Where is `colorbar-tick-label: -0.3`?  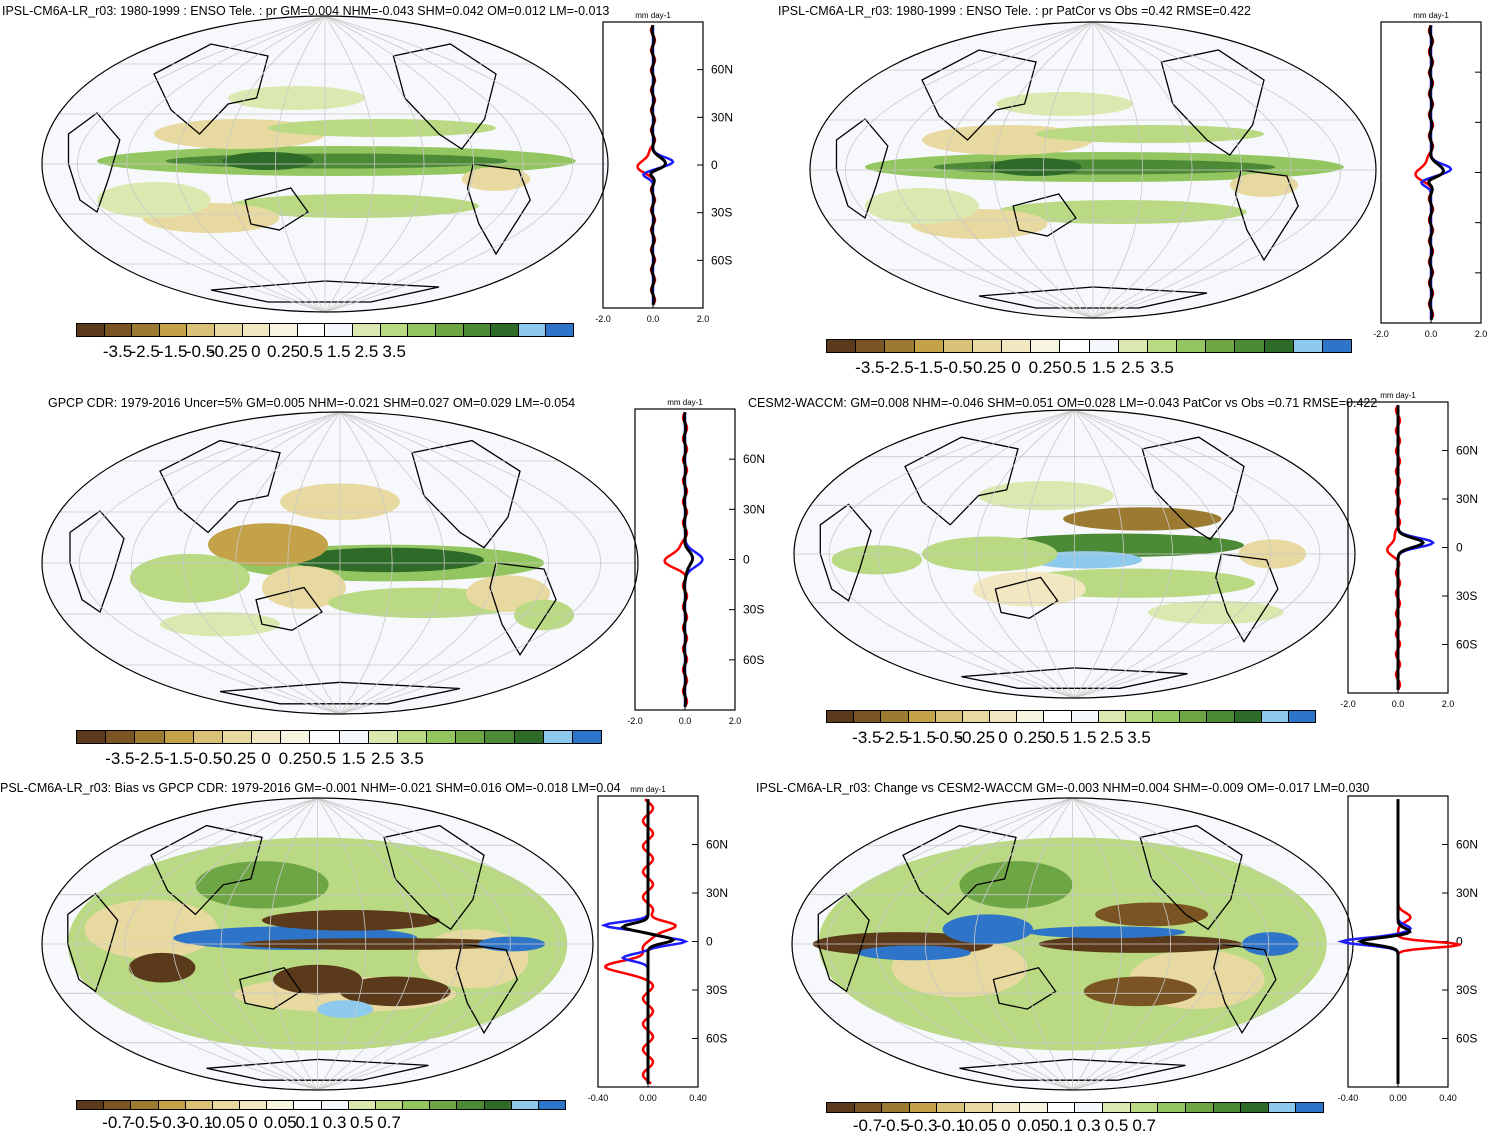 colorbar-tick-label: -0.3 is located at coordinates (923, 1125).